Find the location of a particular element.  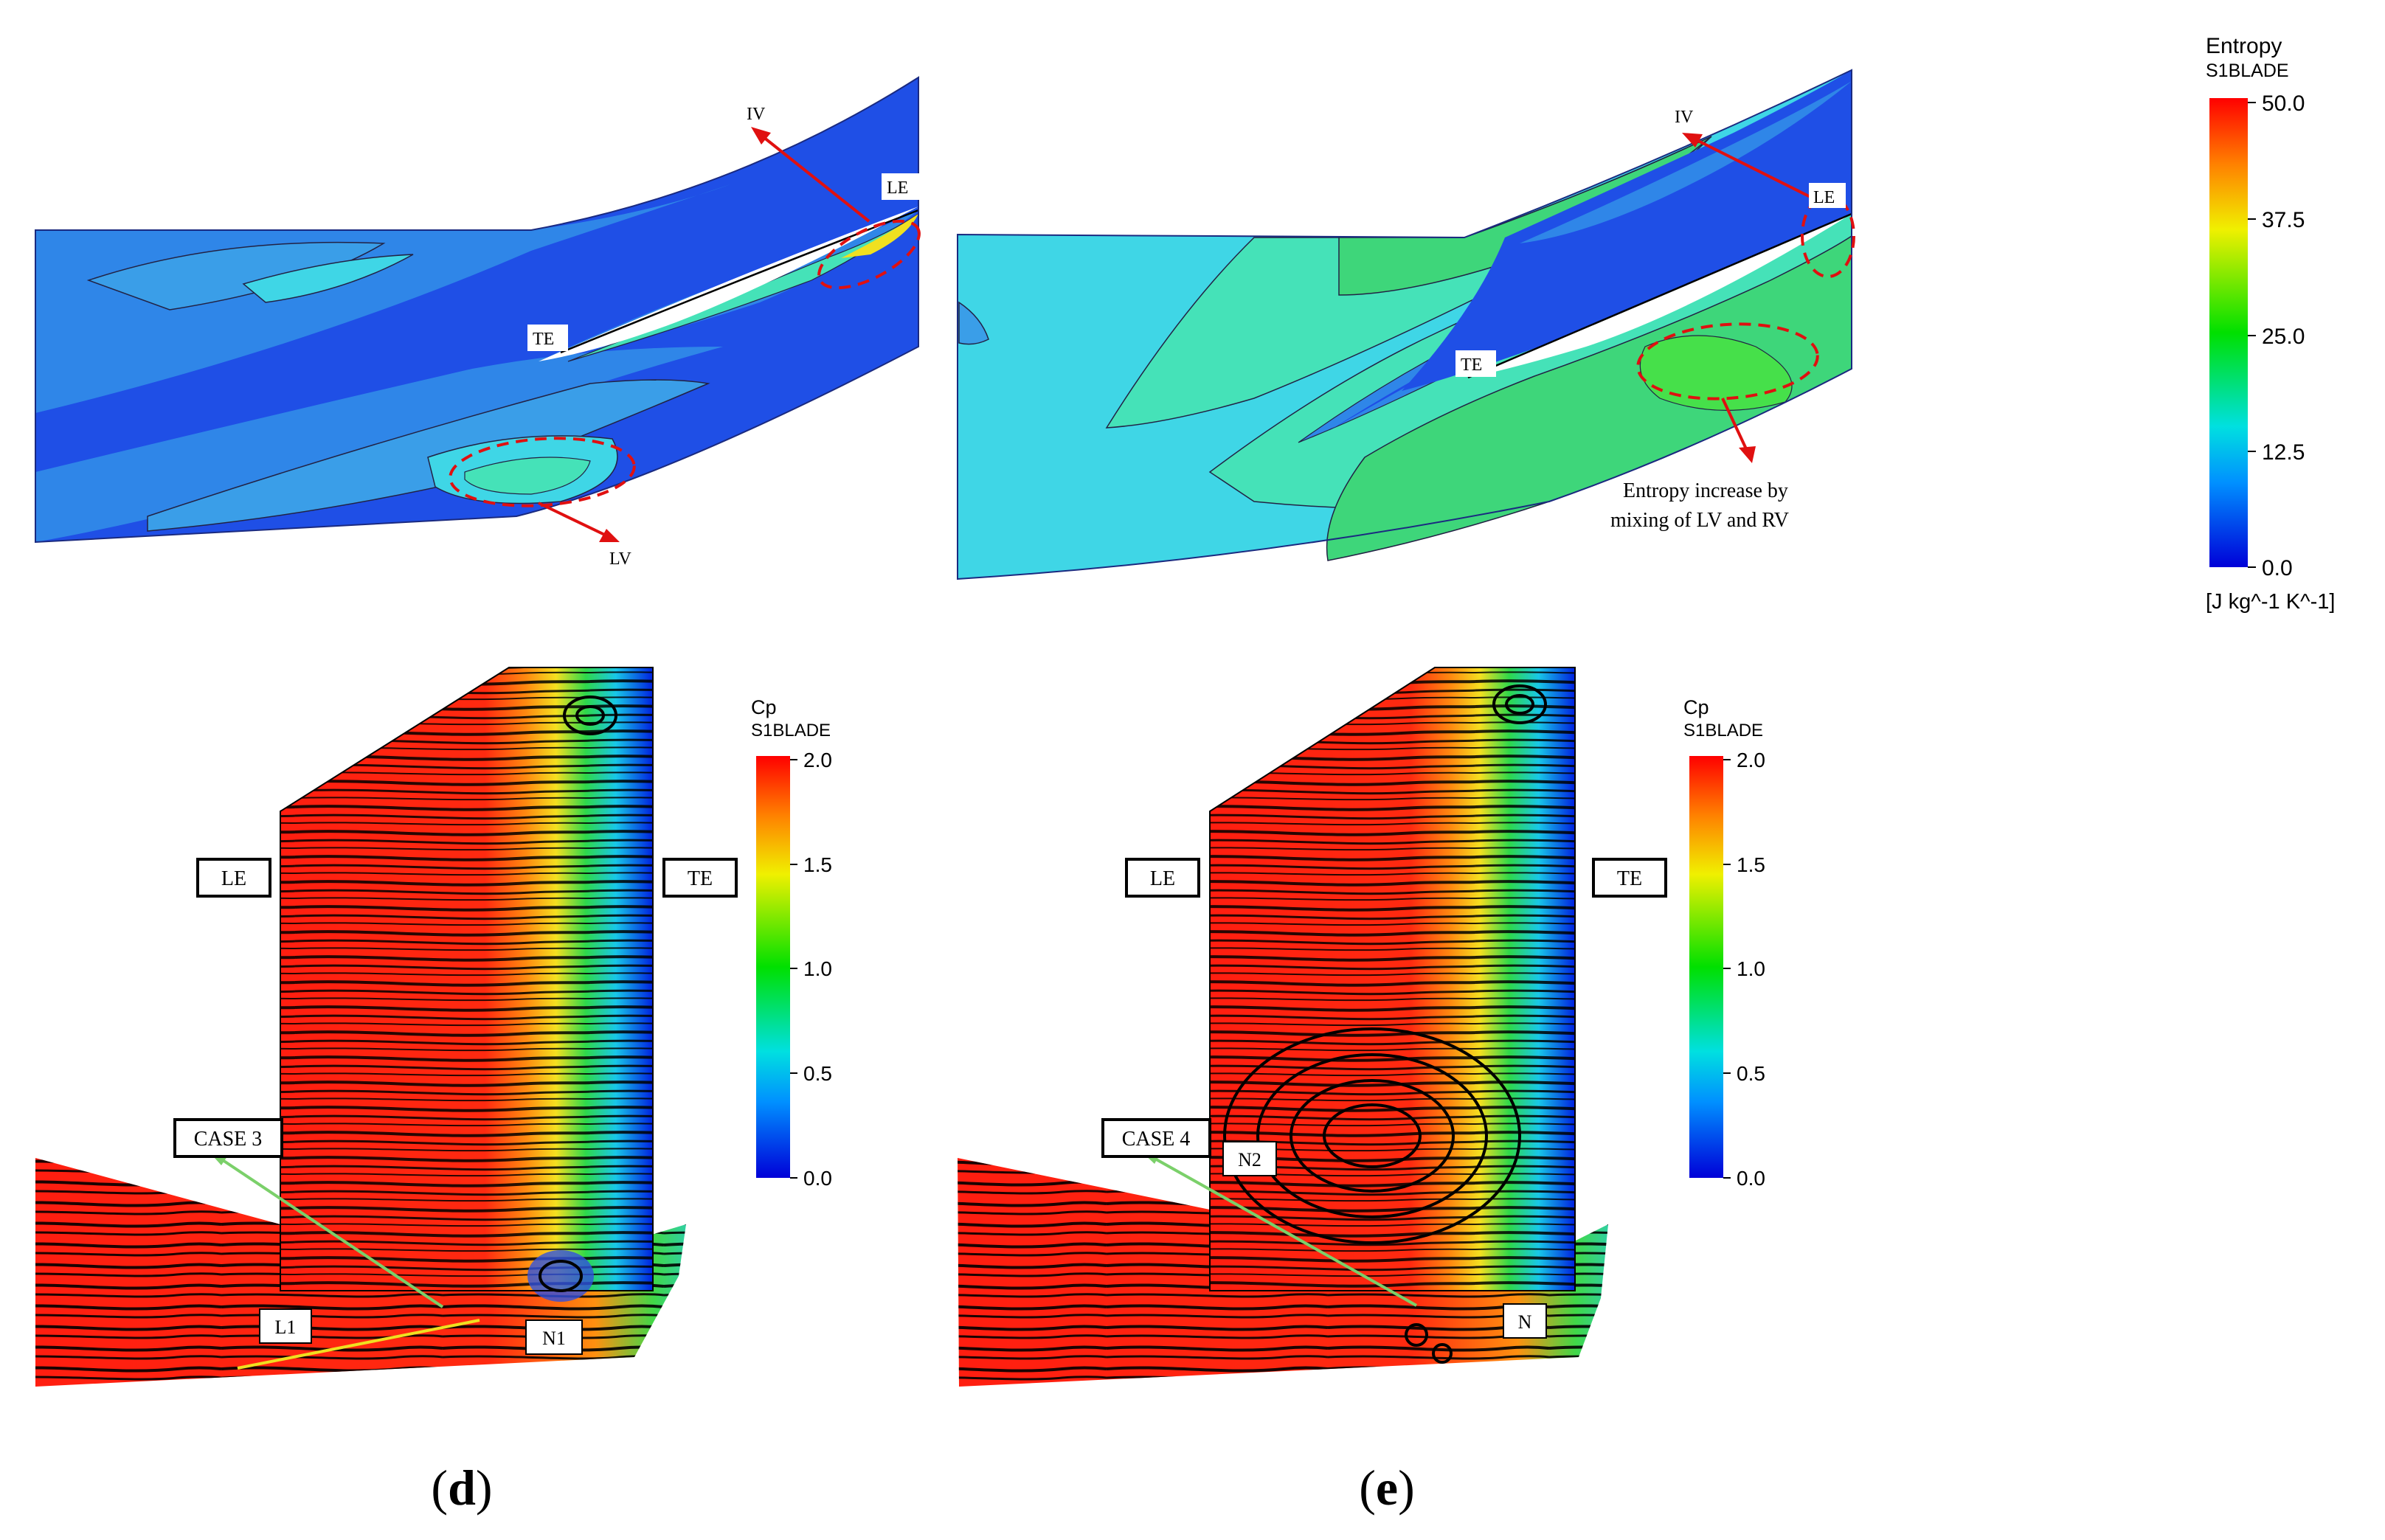

annotation-line2: mixing of LV and RV is located at coordinates (1700, 520).